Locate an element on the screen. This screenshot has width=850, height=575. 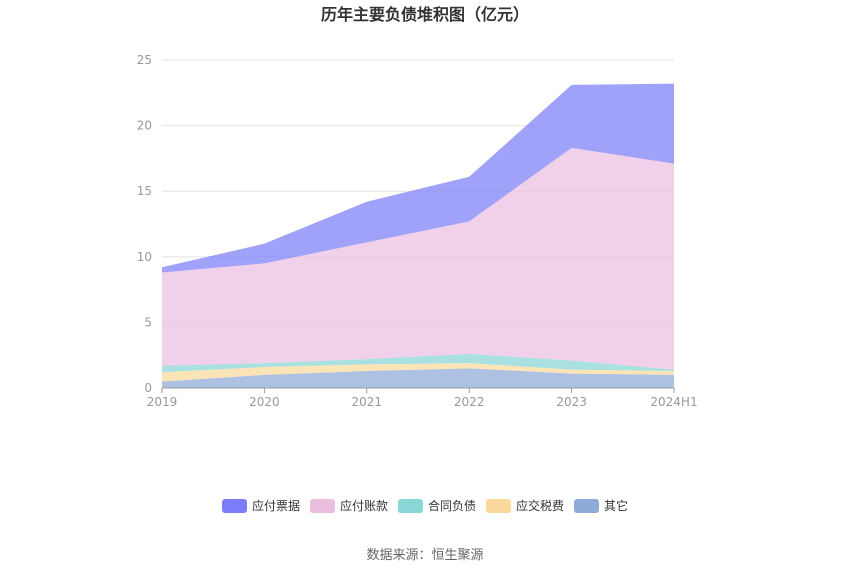
x-tick-label: 2020 is located at coordinates (264, 402).